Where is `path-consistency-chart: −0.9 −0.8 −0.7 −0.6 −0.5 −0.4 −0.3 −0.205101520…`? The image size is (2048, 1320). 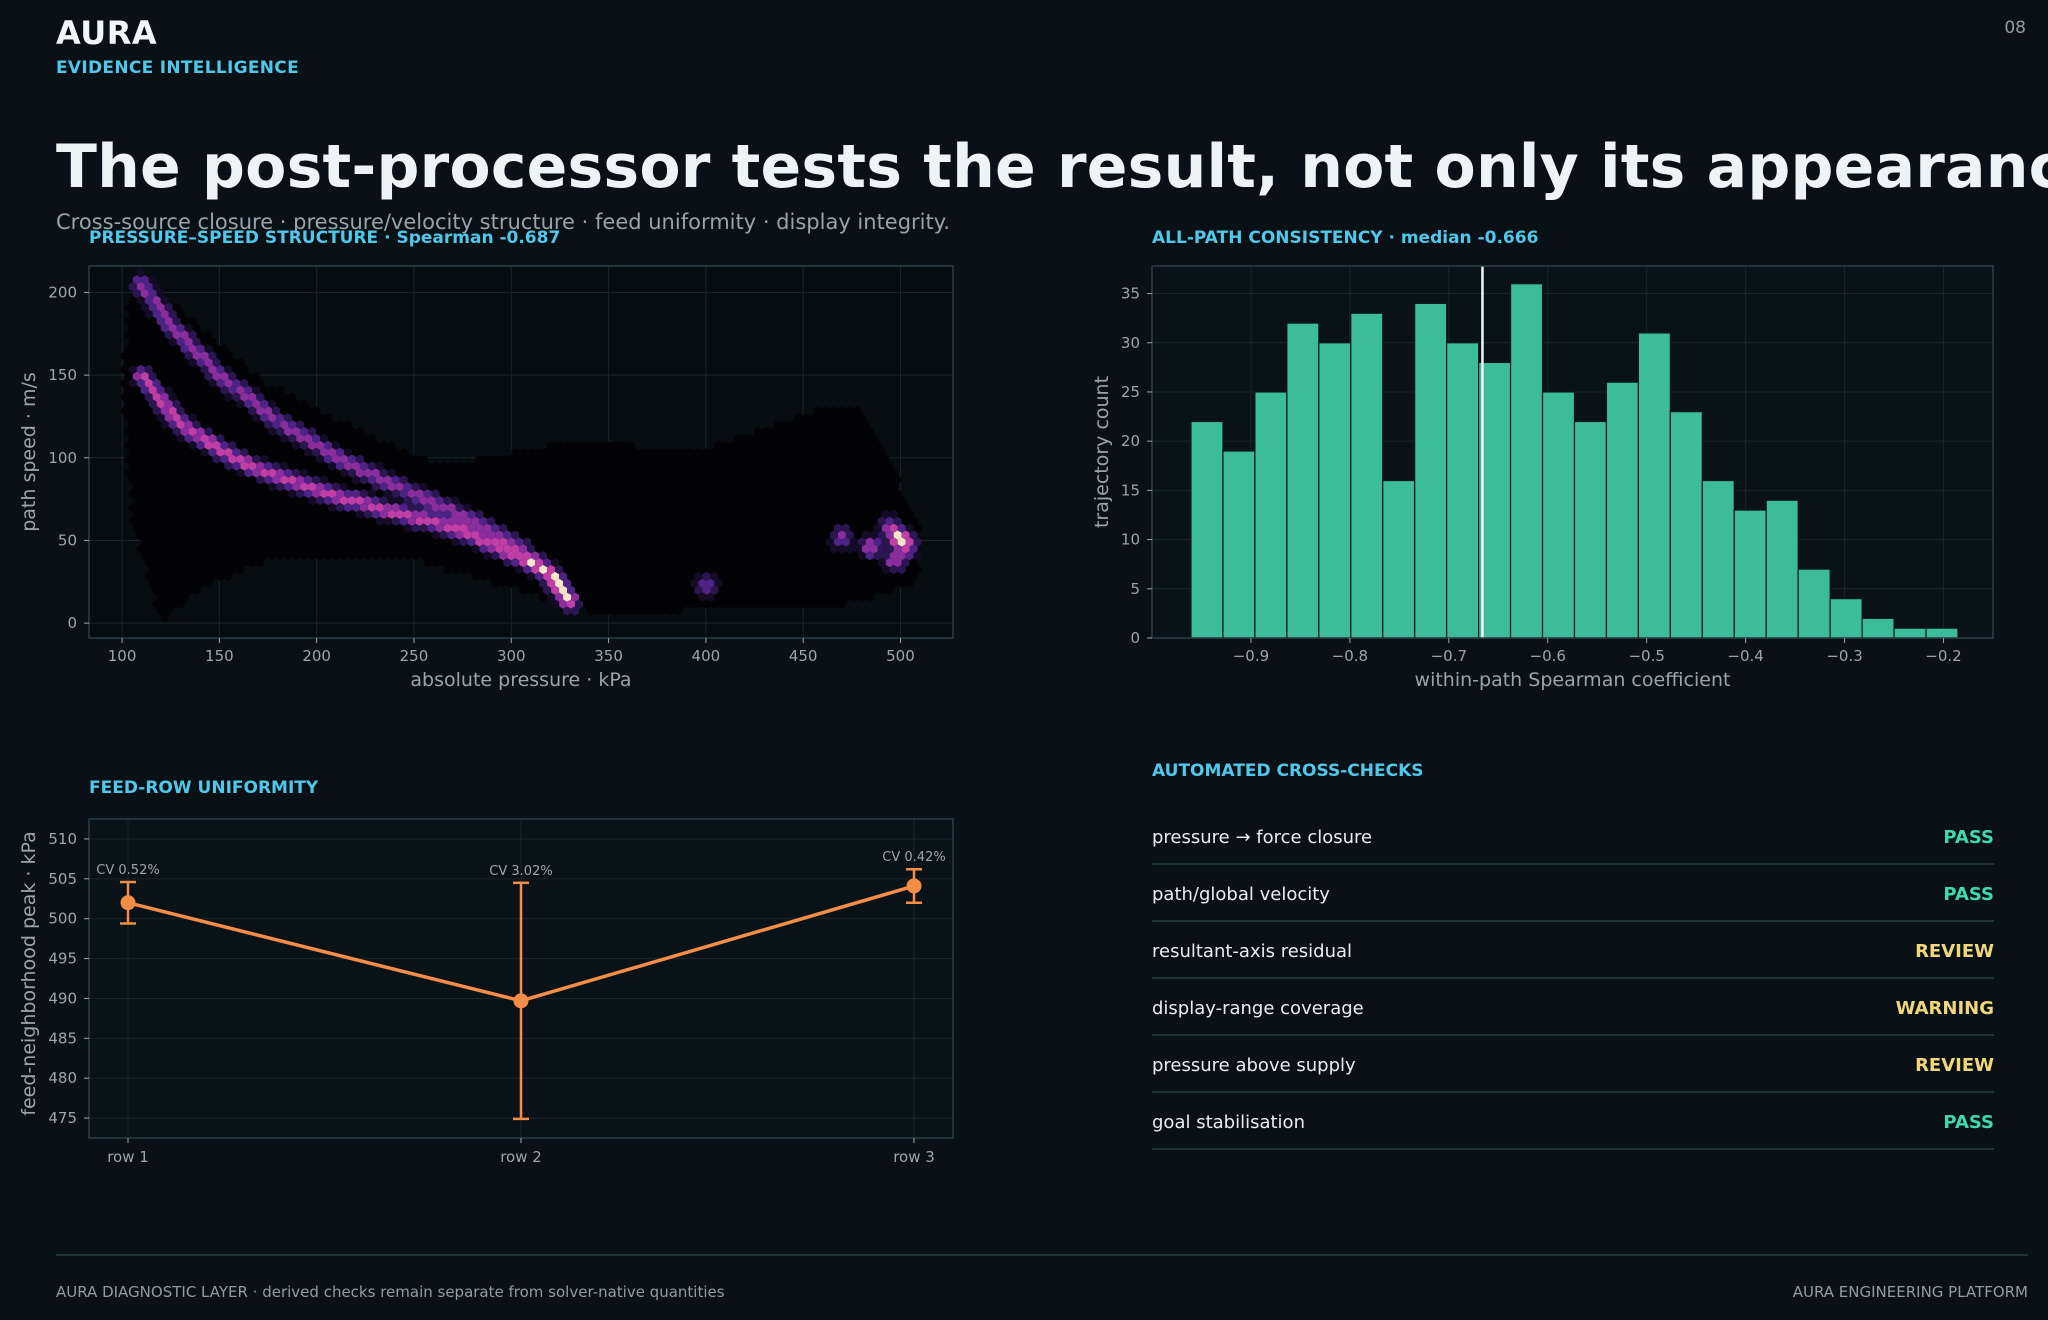 path-consistency-chart: −0.9 −0.8 −0.7 −0.6 −0.5 −0.4 −0.3 −0.205101520… is located at coordinates (1542, 478).